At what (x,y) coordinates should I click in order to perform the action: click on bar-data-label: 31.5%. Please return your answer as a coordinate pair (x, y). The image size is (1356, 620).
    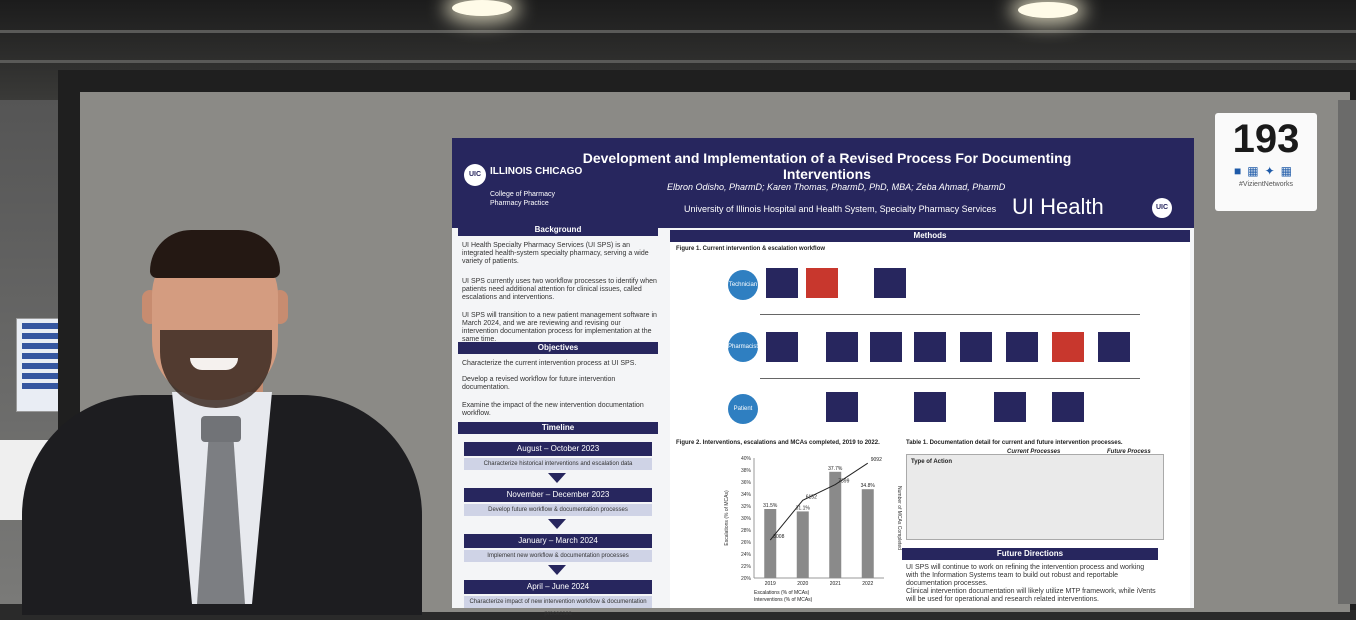
    Looking at the image, I should click on (770, 506).